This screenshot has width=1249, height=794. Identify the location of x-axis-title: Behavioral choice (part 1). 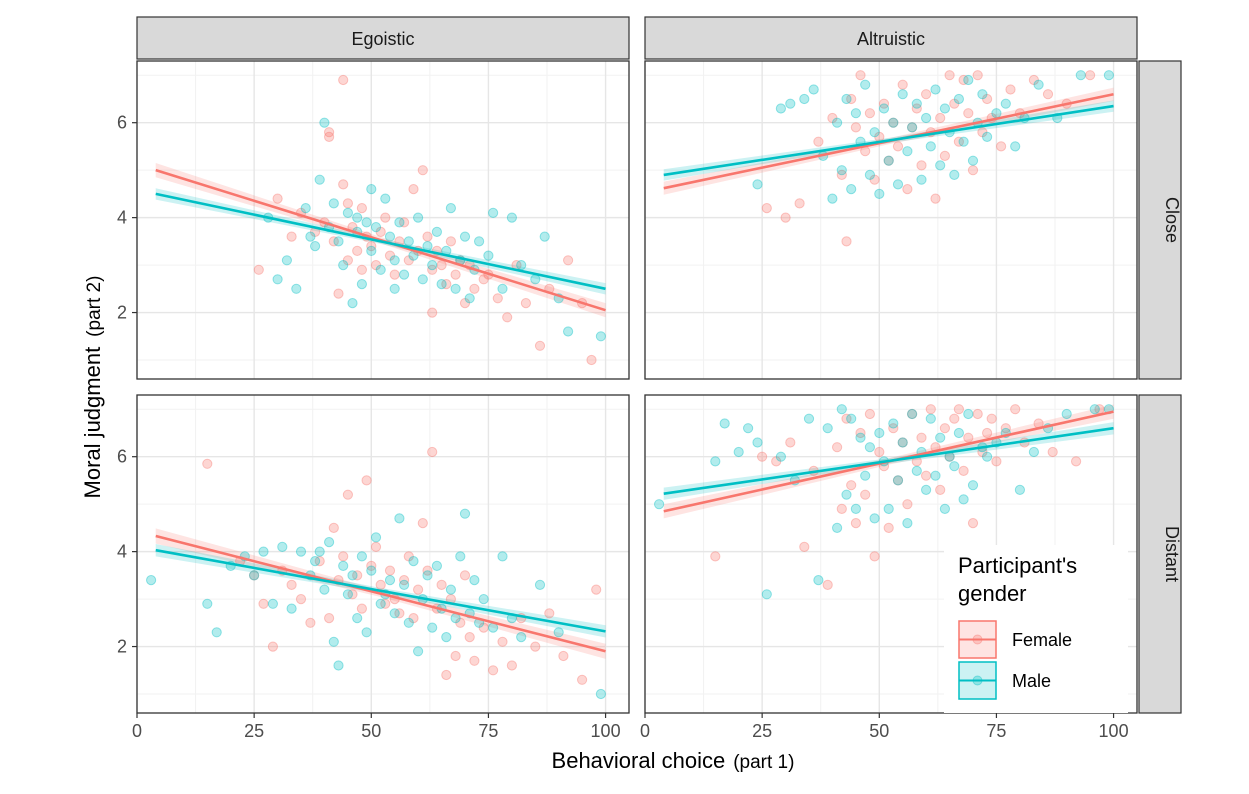
(673, 760).